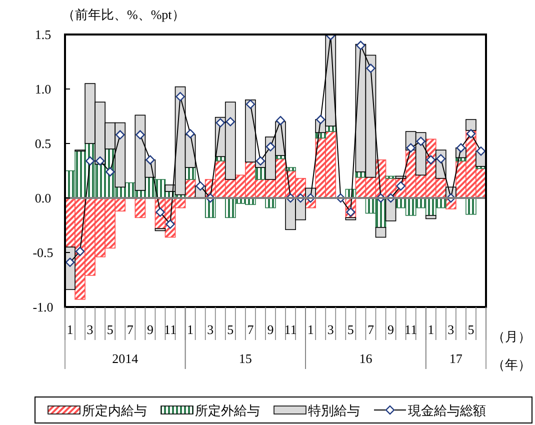 This screenshot has height=425, width=535. What do you see at coordinates (43, 252) in the screenshot?
I see `y-tick-label: -0.5` at bounding box center [43, 252].